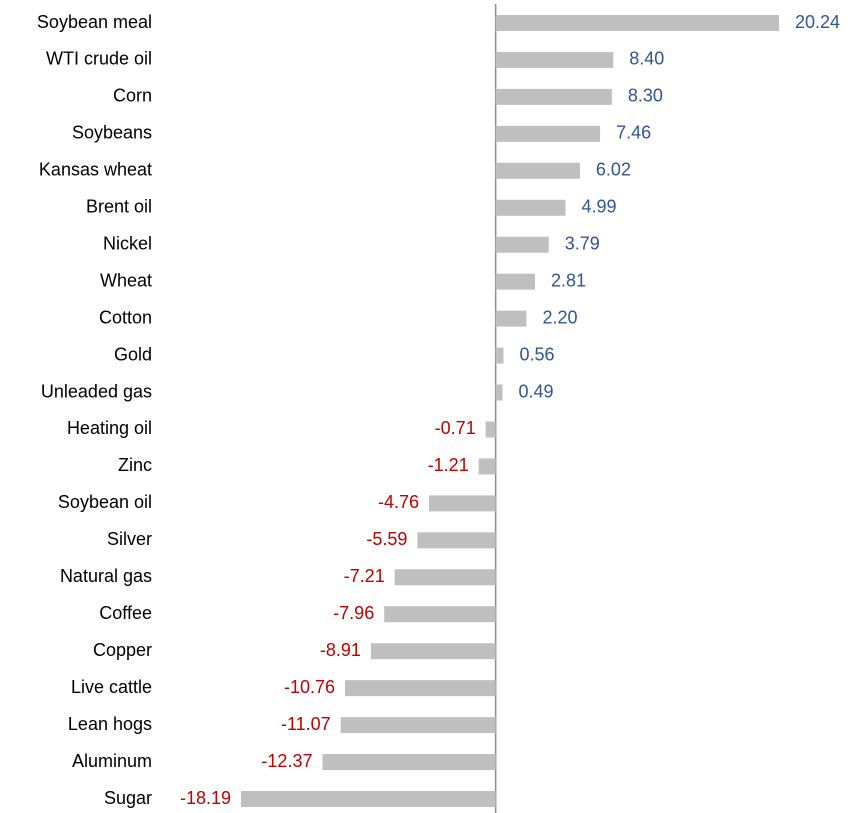 The image size is (866, 813). I want to click on category-label: Heating oil, so click(109, 428).